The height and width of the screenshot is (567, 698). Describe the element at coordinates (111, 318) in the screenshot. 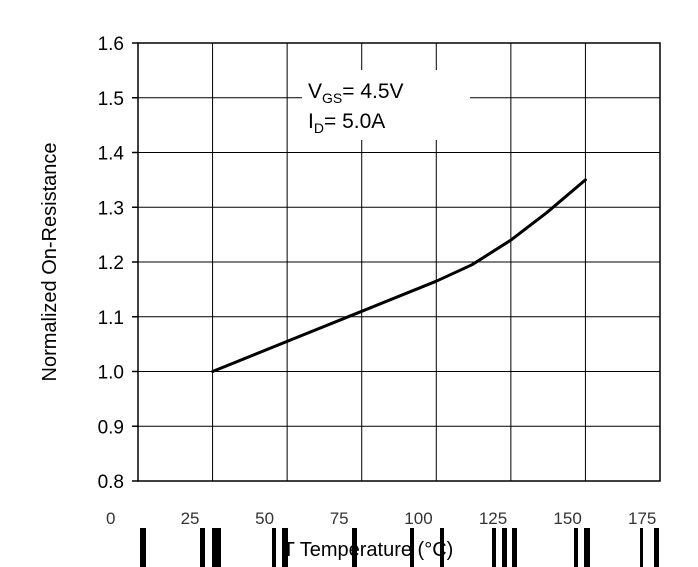

I see `y-tick-label: 1.1` at that location.